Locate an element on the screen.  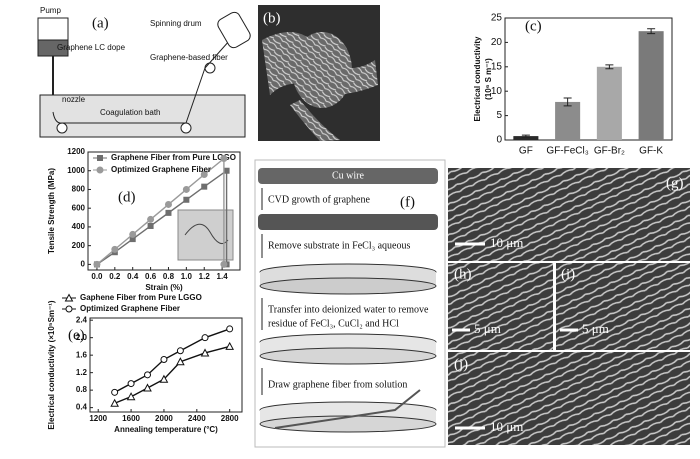
legend-label: Gaphene Fiber from Pure LGGO is located at coordinates (141, 297).